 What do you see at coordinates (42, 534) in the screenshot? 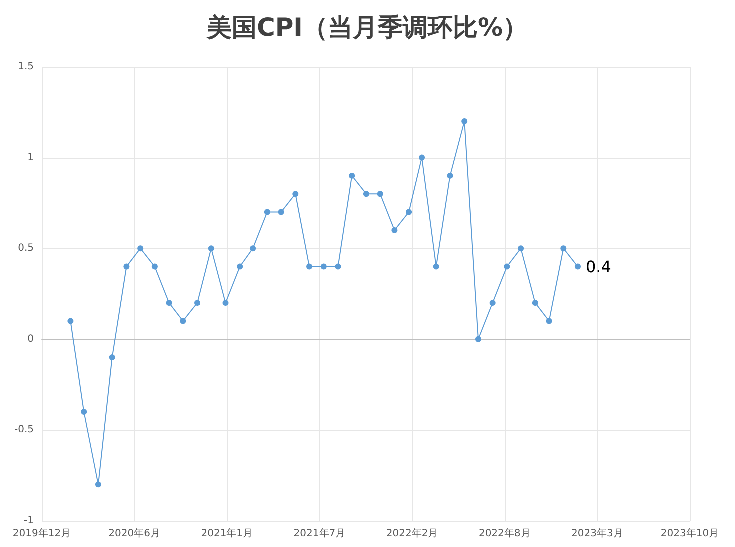
I see `x-tick-label: 2019年12月` at bounding box center [42, 534].